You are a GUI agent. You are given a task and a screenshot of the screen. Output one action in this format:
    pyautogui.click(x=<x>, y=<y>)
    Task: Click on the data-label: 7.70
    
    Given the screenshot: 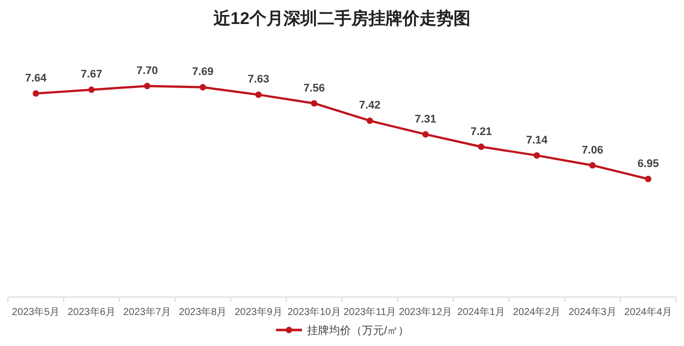 What is the action you would take?
    pyautogui.click(x=147, y=71)
    